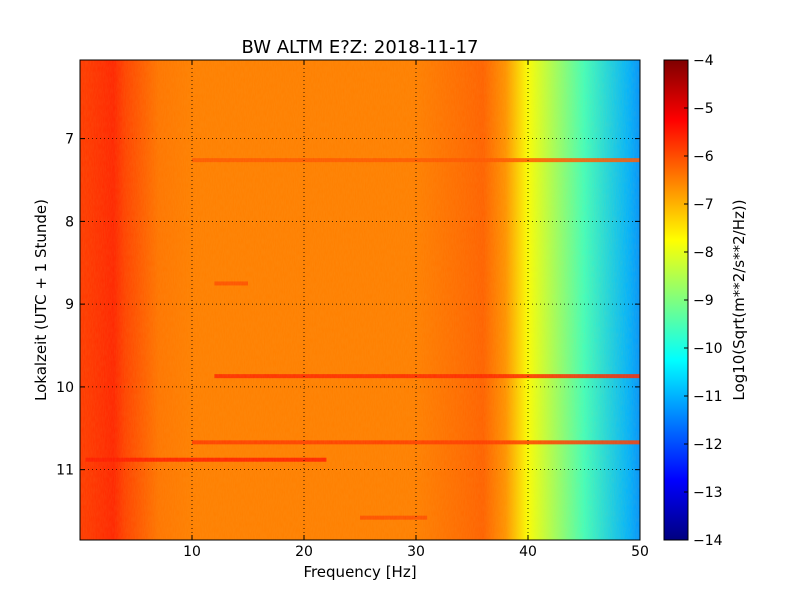 This screenshot has height=600, width=800. I want to click on colorbar-axis: −4 −5 −6 −7 −8 −9 −10 −11 −12 −13 −14, so click(703, 301).